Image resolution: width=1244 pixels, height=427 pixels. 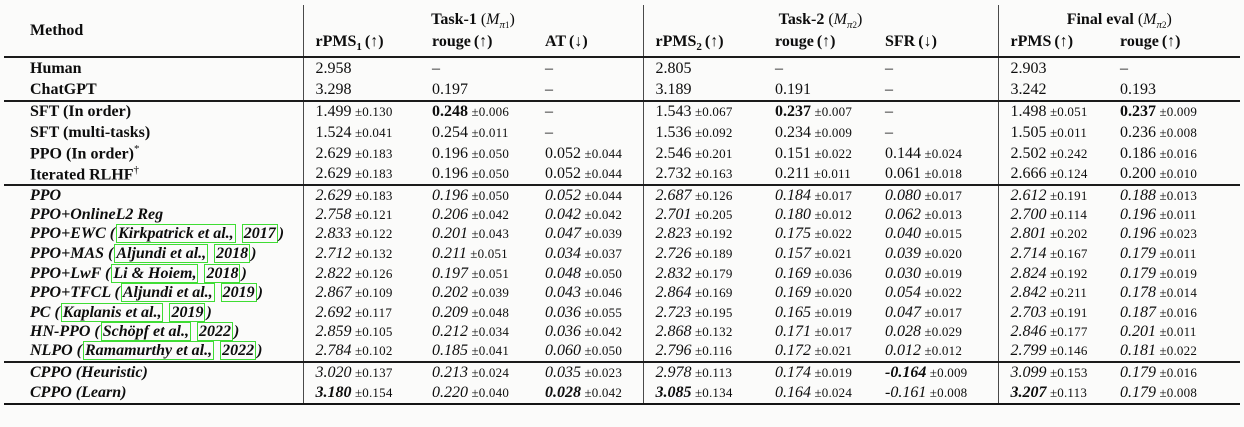 I want to click on citation-authors-link: Schöpf et al.,, so click(x=145, y=332).